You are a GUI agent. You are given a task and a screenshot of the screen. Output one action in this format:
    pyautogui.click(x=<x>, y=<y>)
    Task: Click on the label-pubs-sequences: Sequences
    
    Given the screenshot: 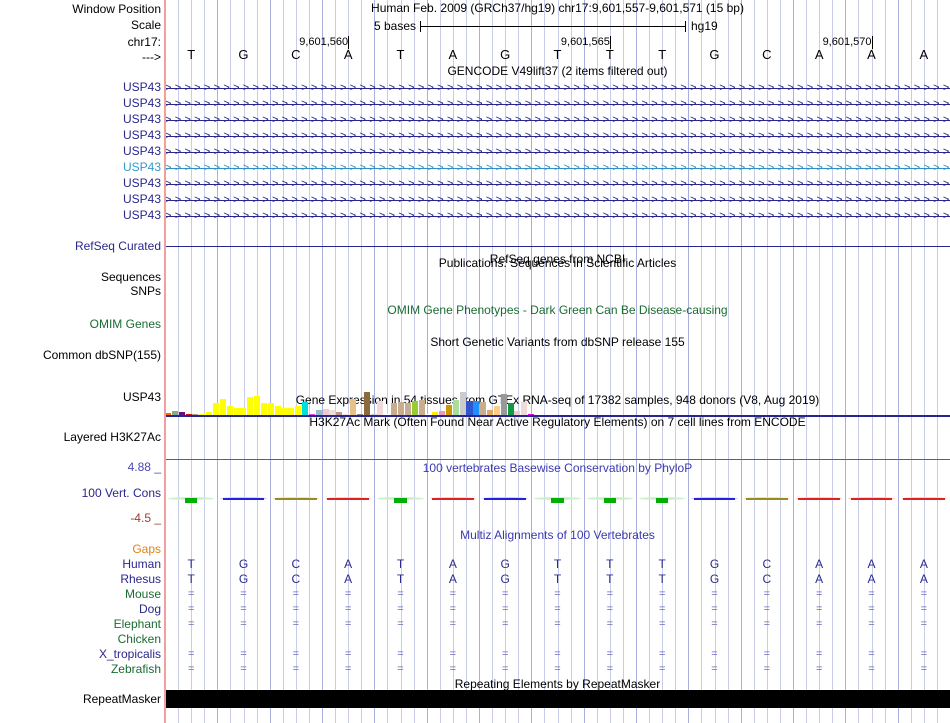 What is the action you would take?
    pyautogui.click(x=130, y=277)
    